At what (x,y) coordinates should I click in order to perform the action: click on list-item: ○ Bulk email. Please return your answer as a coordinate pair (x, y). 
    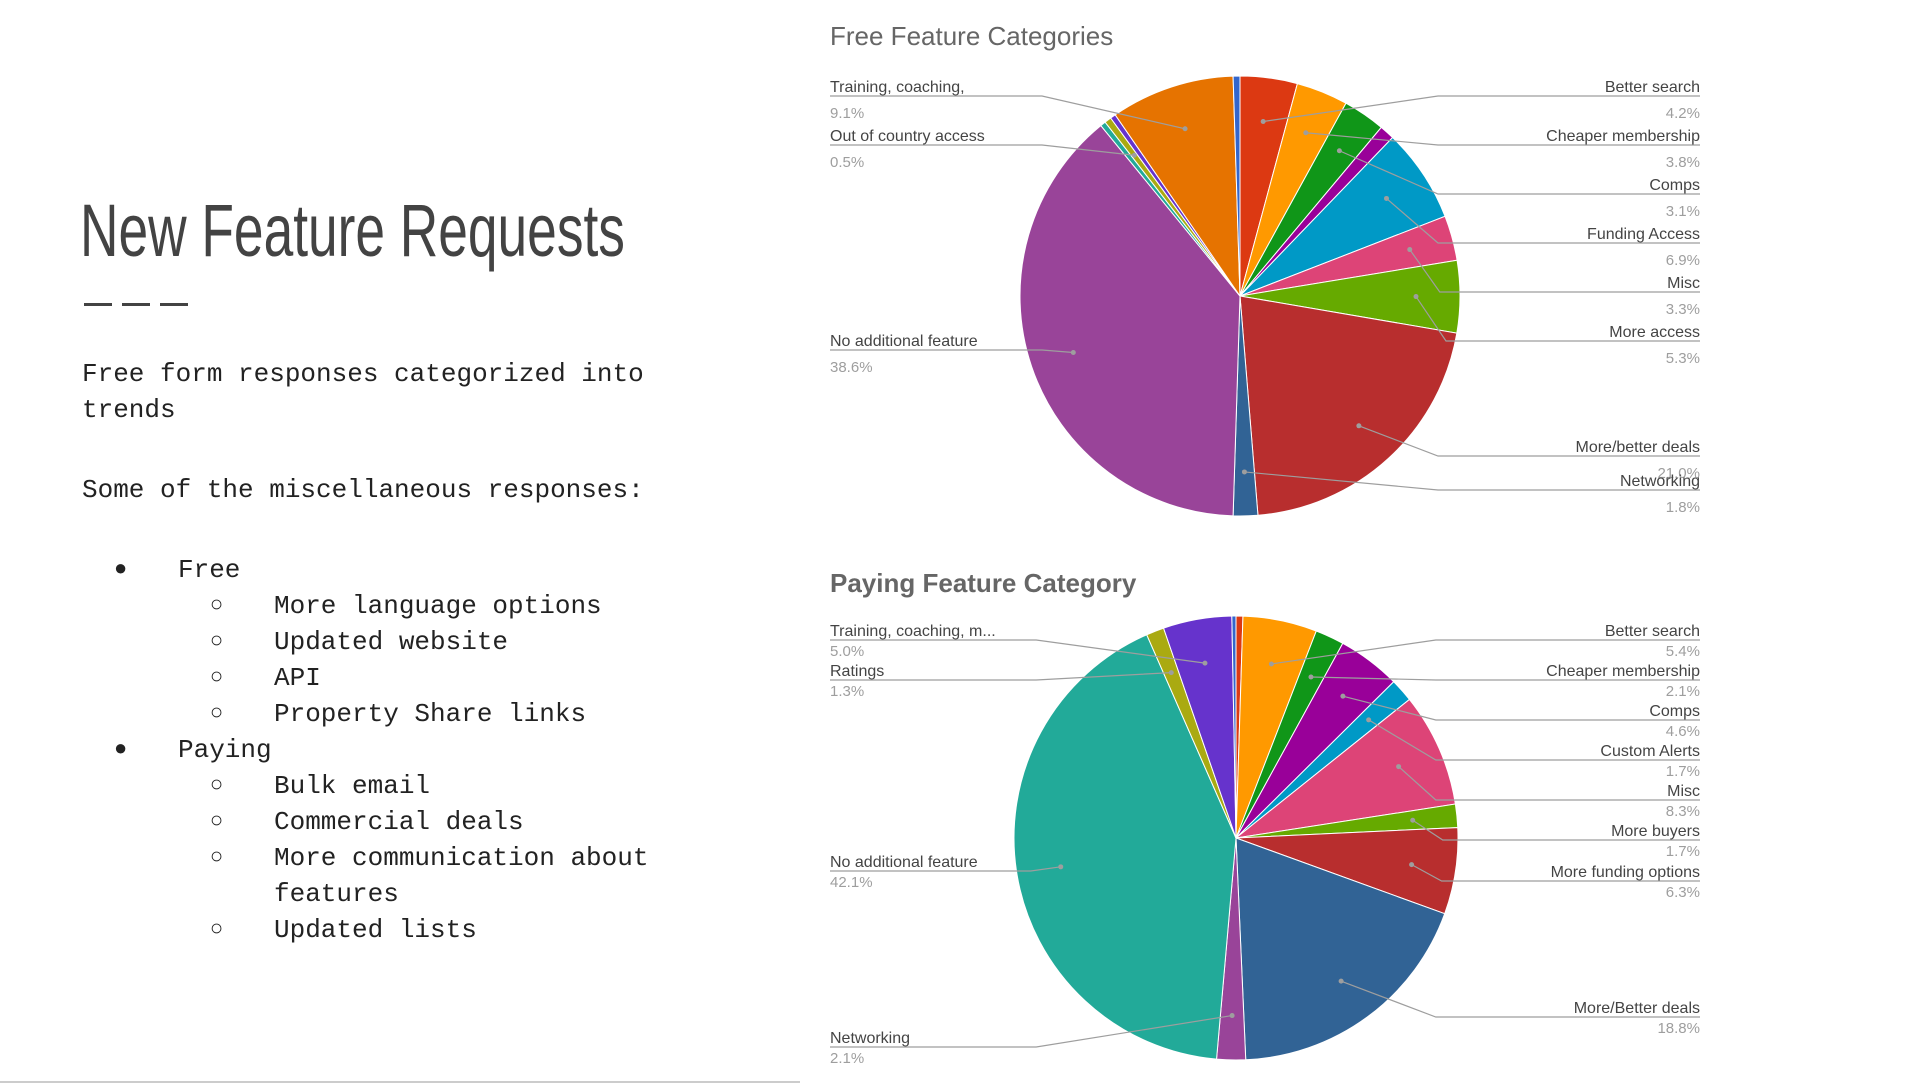
    Looking at the image, I should click on (402, 786).